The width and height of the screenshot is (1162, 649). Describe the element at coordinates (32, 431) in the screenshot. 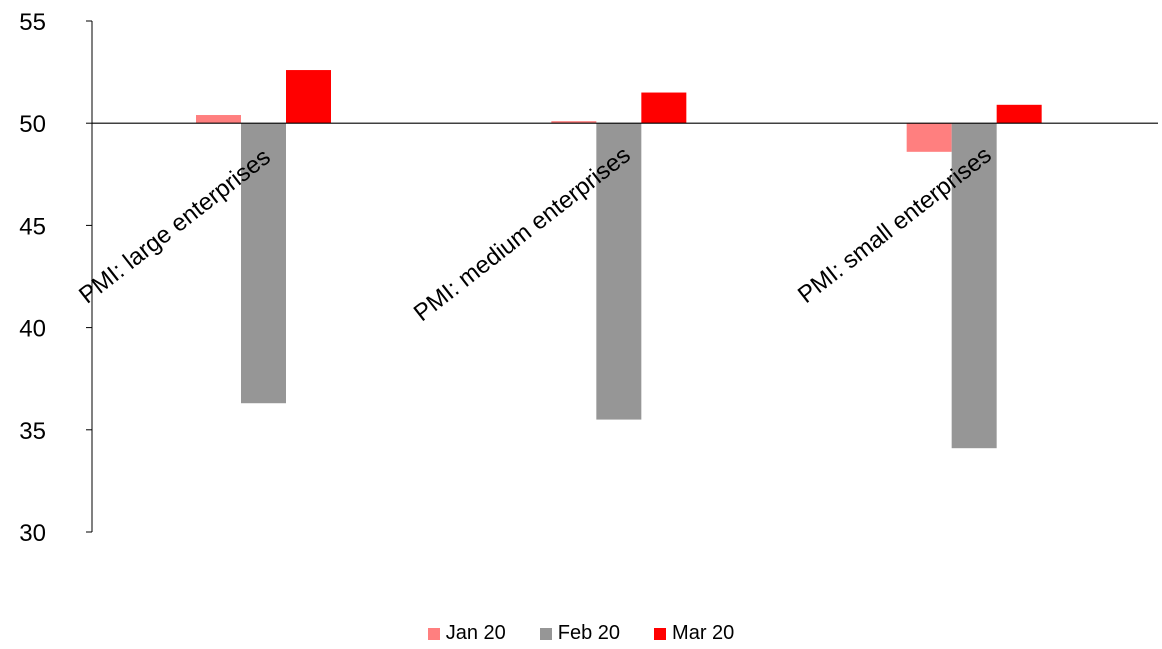

I see `y-tick-label: 35` at that location.